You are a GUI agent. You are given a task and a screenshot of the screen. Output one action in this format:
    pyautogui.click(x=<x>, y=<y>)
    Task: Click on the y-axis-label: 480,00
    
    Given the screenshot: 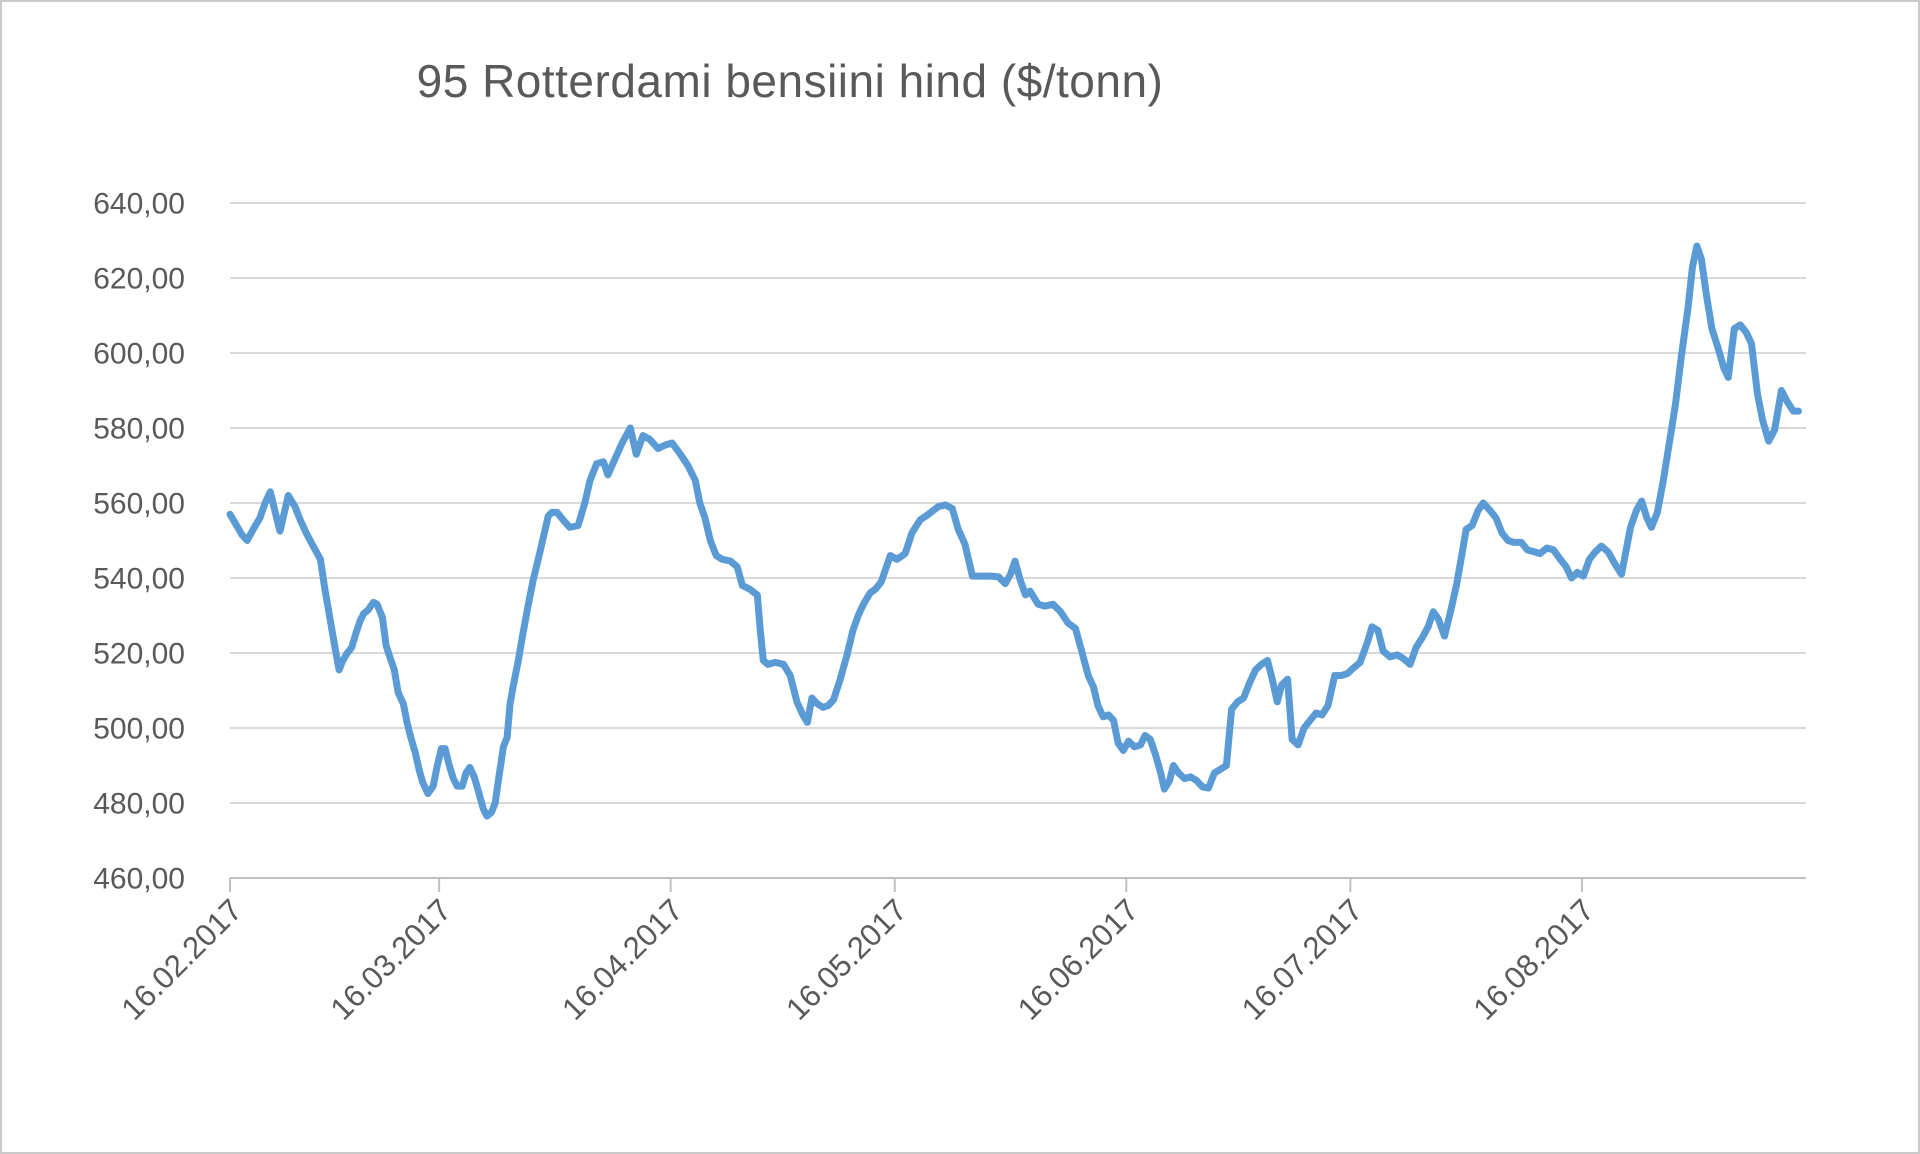 What is the action you would take?
    pyautogui.click(x=139, y=804)
    